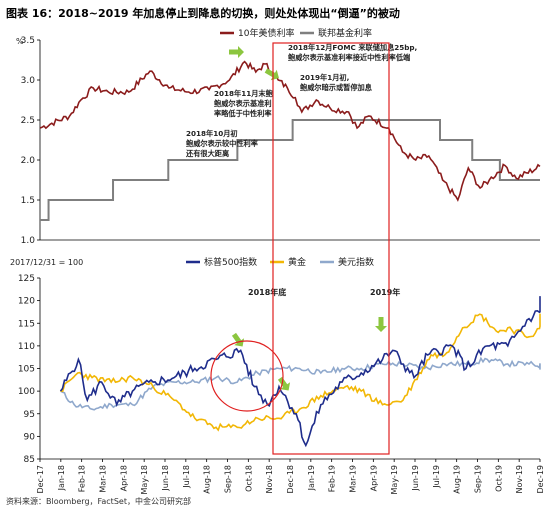  Describe the element at coordinates (332, 478) in the screenshot. I see `bottom-x-tick-label: Feb-19` at that location.